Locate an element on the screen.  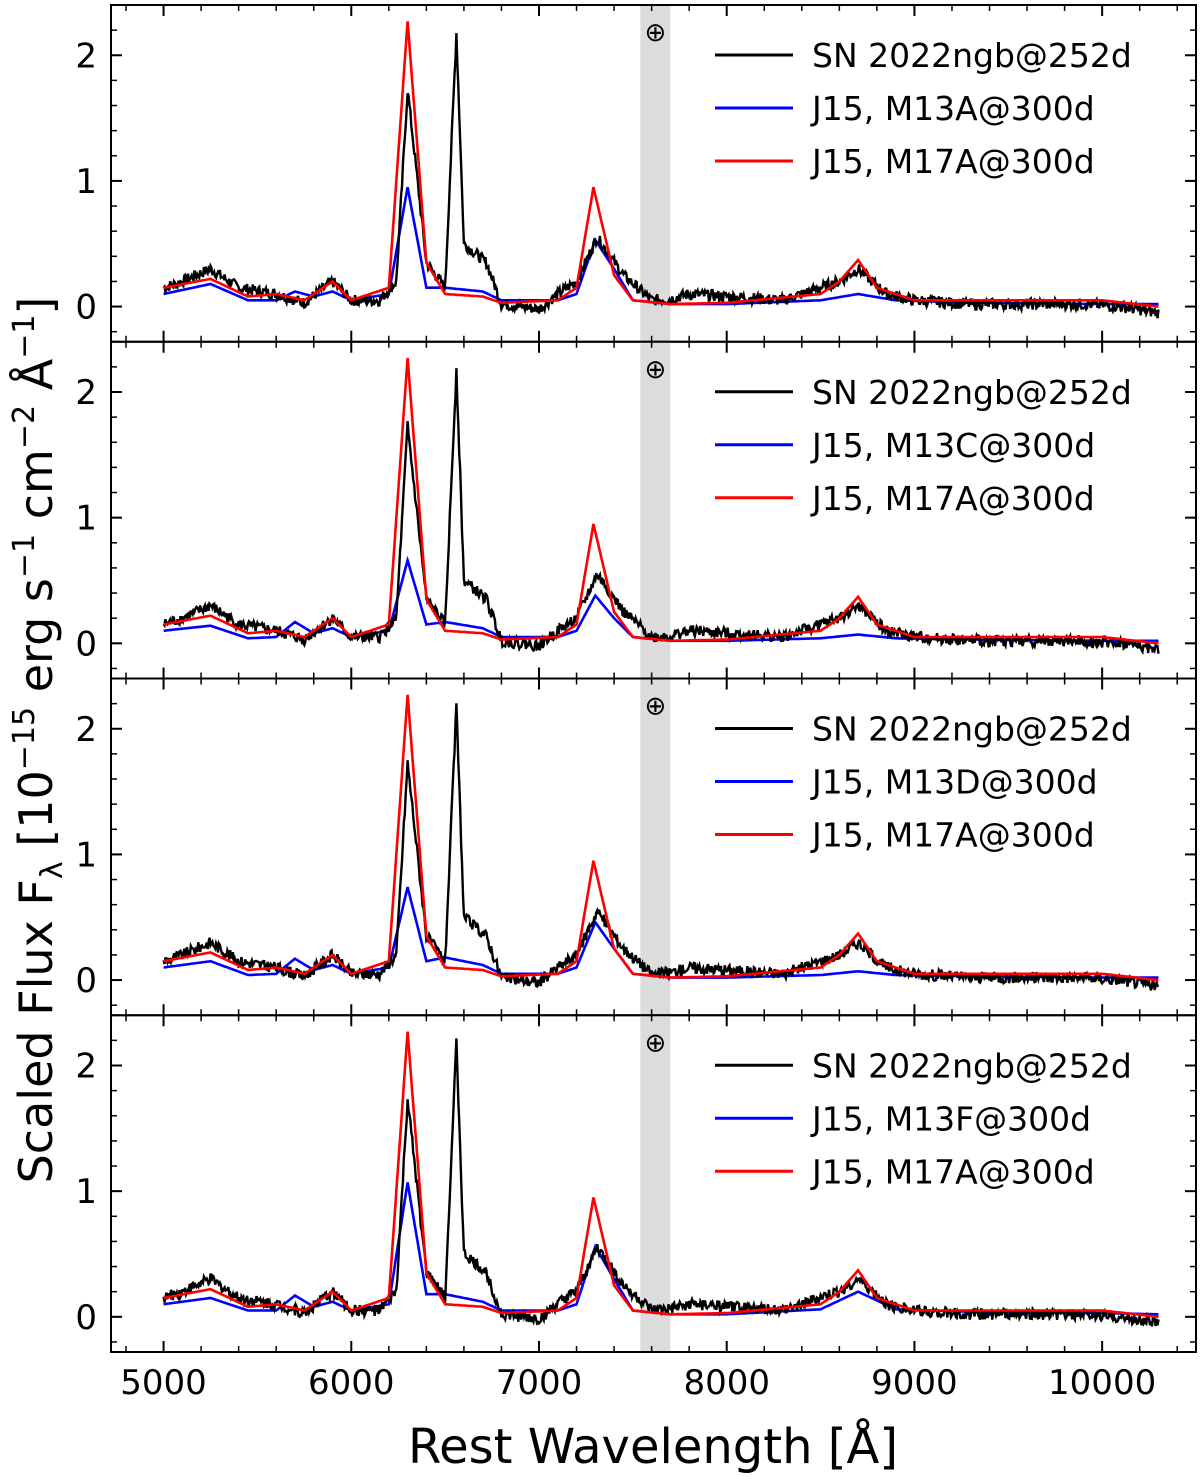
y-label-exp-d: −1 is located at coordinates (24, 337).